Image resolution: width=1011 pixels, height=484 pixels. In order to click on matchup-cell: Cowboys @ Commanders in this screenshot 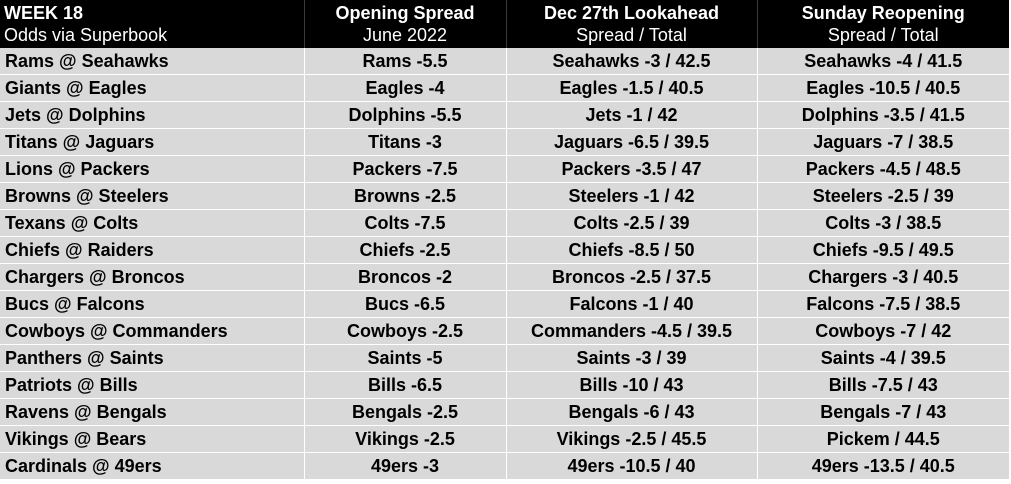, I will do `click(152, 331)`.